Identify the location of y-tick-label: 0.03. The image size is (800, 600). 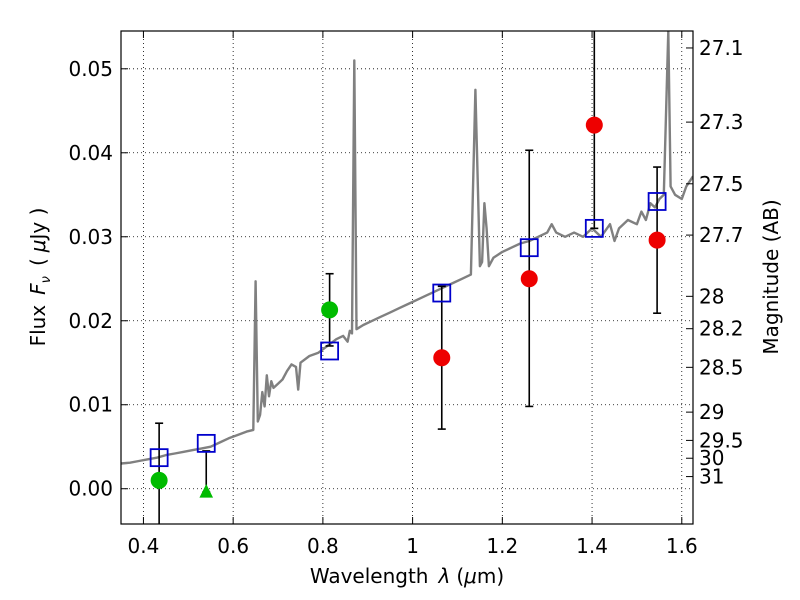
(90, 237).